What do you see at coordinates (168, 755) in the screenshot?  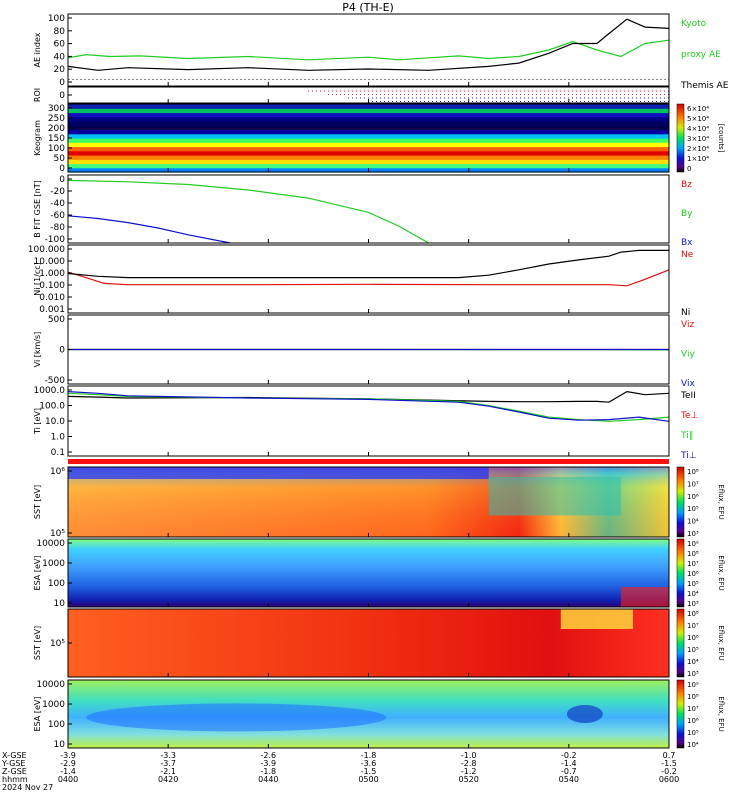 I see `x-axis-value: -3.3` at bounding box center [168, 755].